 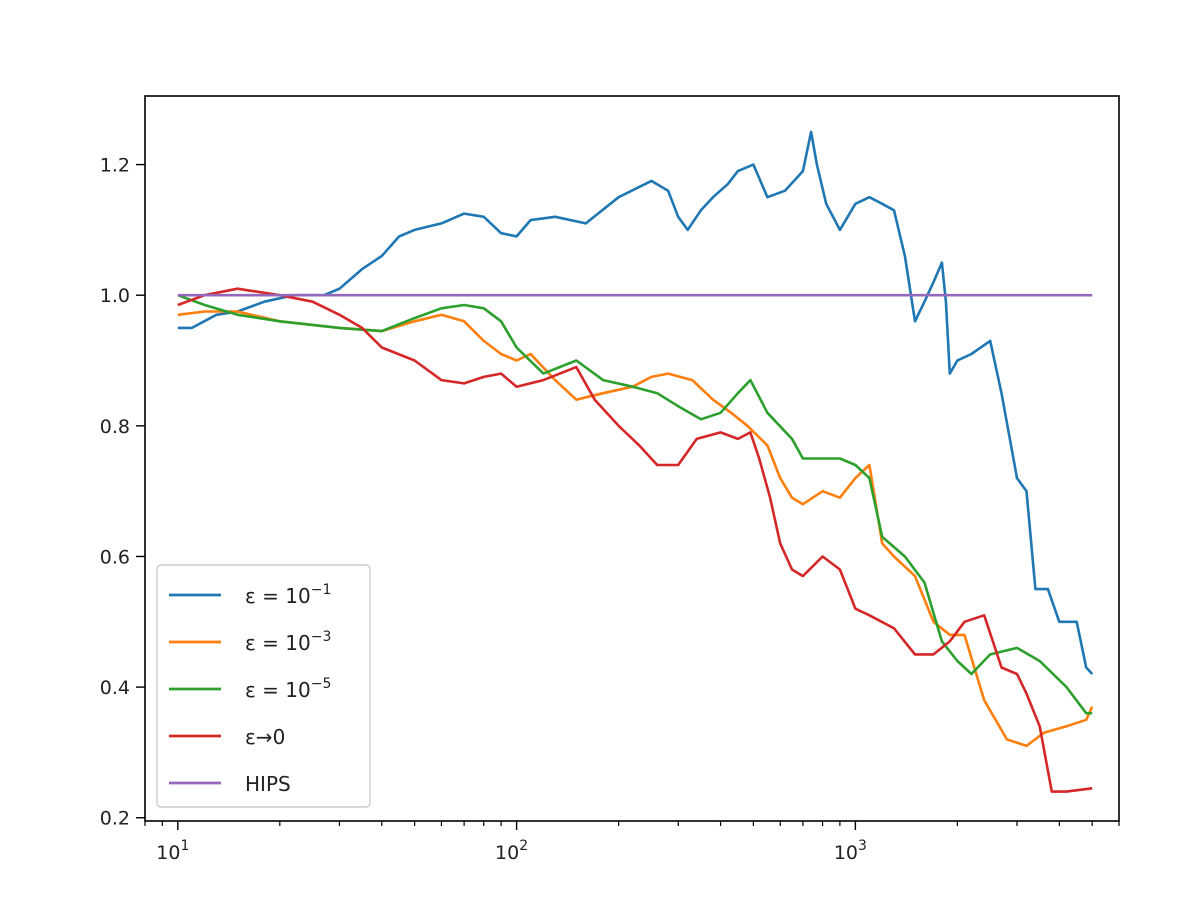 I want to click on y-tick-label: 0.2, so click(x=115, y=819).